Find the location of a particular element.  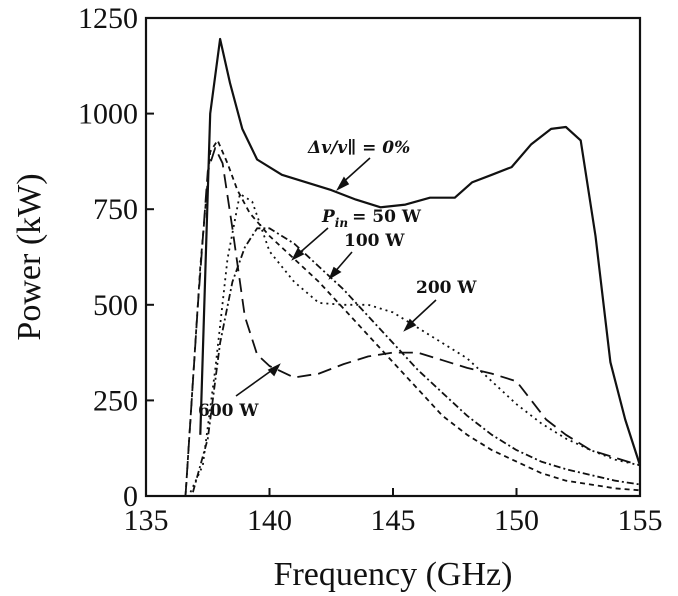

x-tick-label-145: 145 is located at coordinates (393, 520).